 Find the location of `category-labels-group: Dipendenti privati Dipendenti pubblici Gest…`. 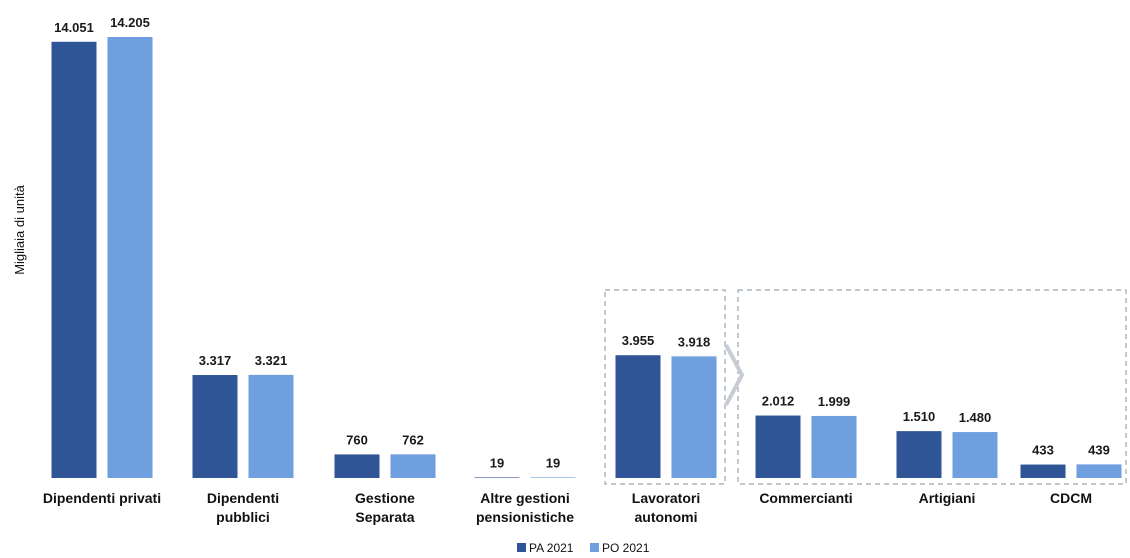

category-labels-group: Dipendenti privati Dipendenti pubblici Gest… is located at coordinates (567, 507).